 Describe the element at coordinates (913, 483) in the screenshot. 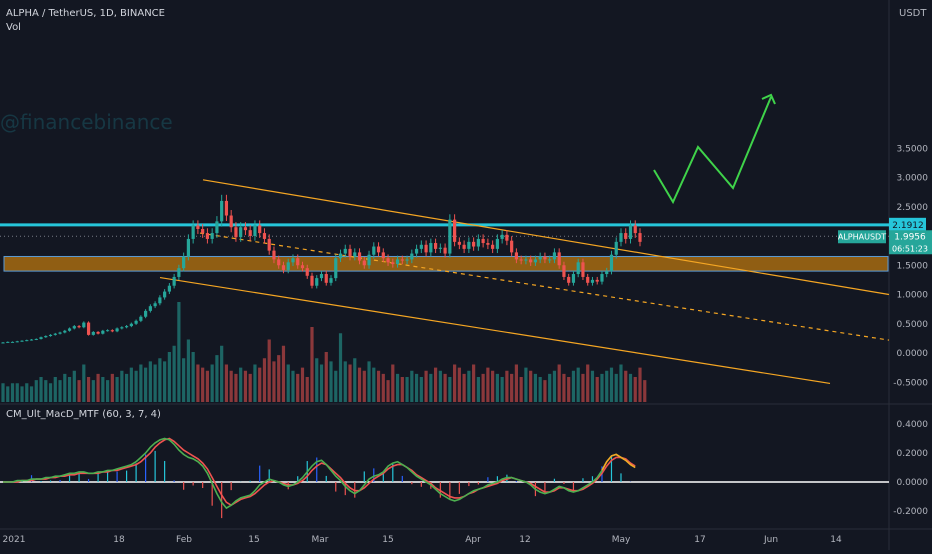

I see `macd-tick-label: 0.0000` at that location.